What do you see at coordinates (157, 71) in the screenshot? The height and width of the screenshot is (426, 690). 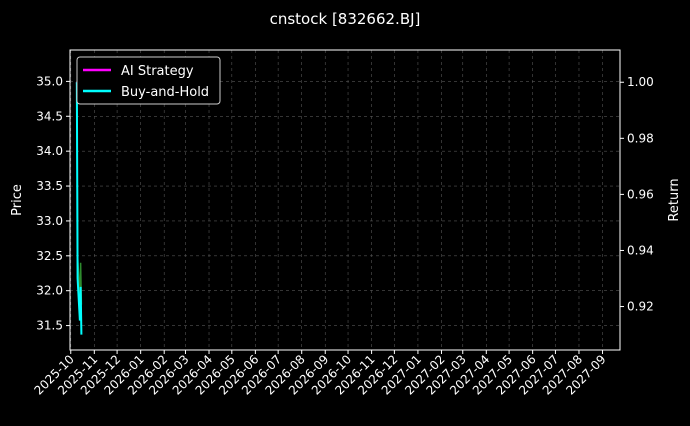 I see `legend-label-ai-strategy: AI Strategy` at bounding box center [157, 71].